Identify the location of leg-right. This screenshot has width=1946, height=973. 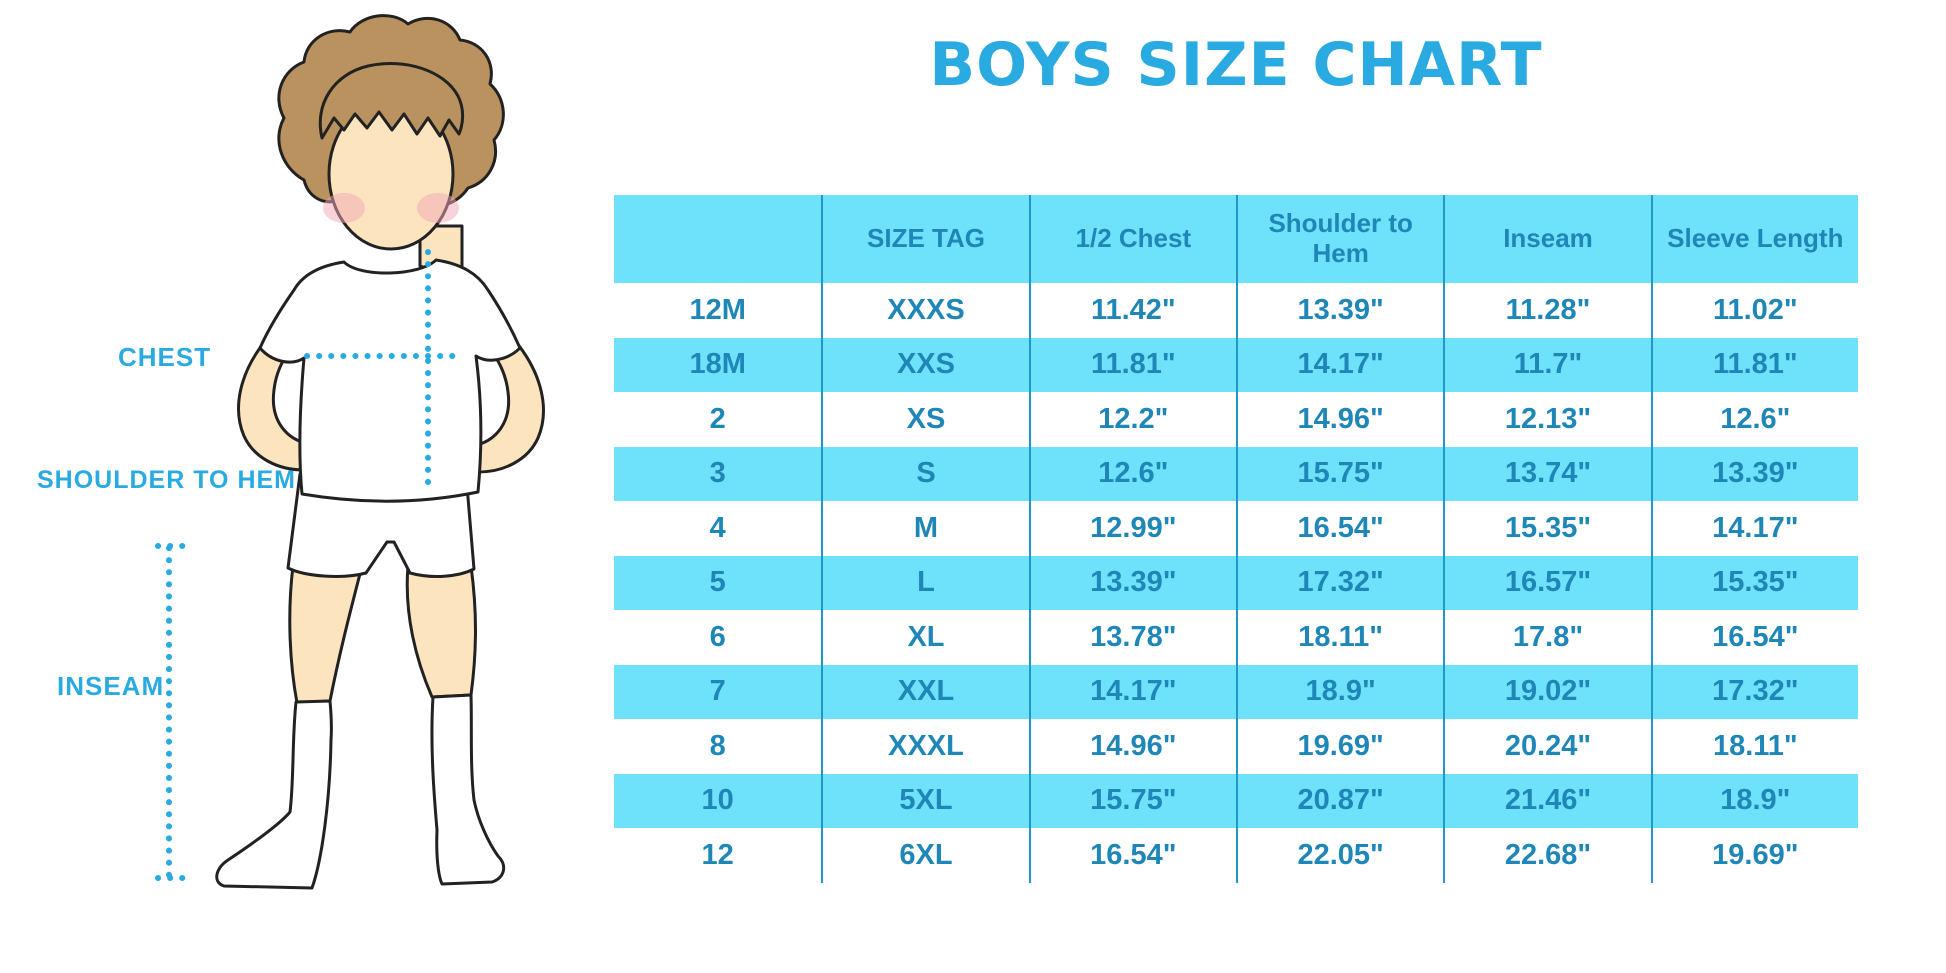
(441, 631).